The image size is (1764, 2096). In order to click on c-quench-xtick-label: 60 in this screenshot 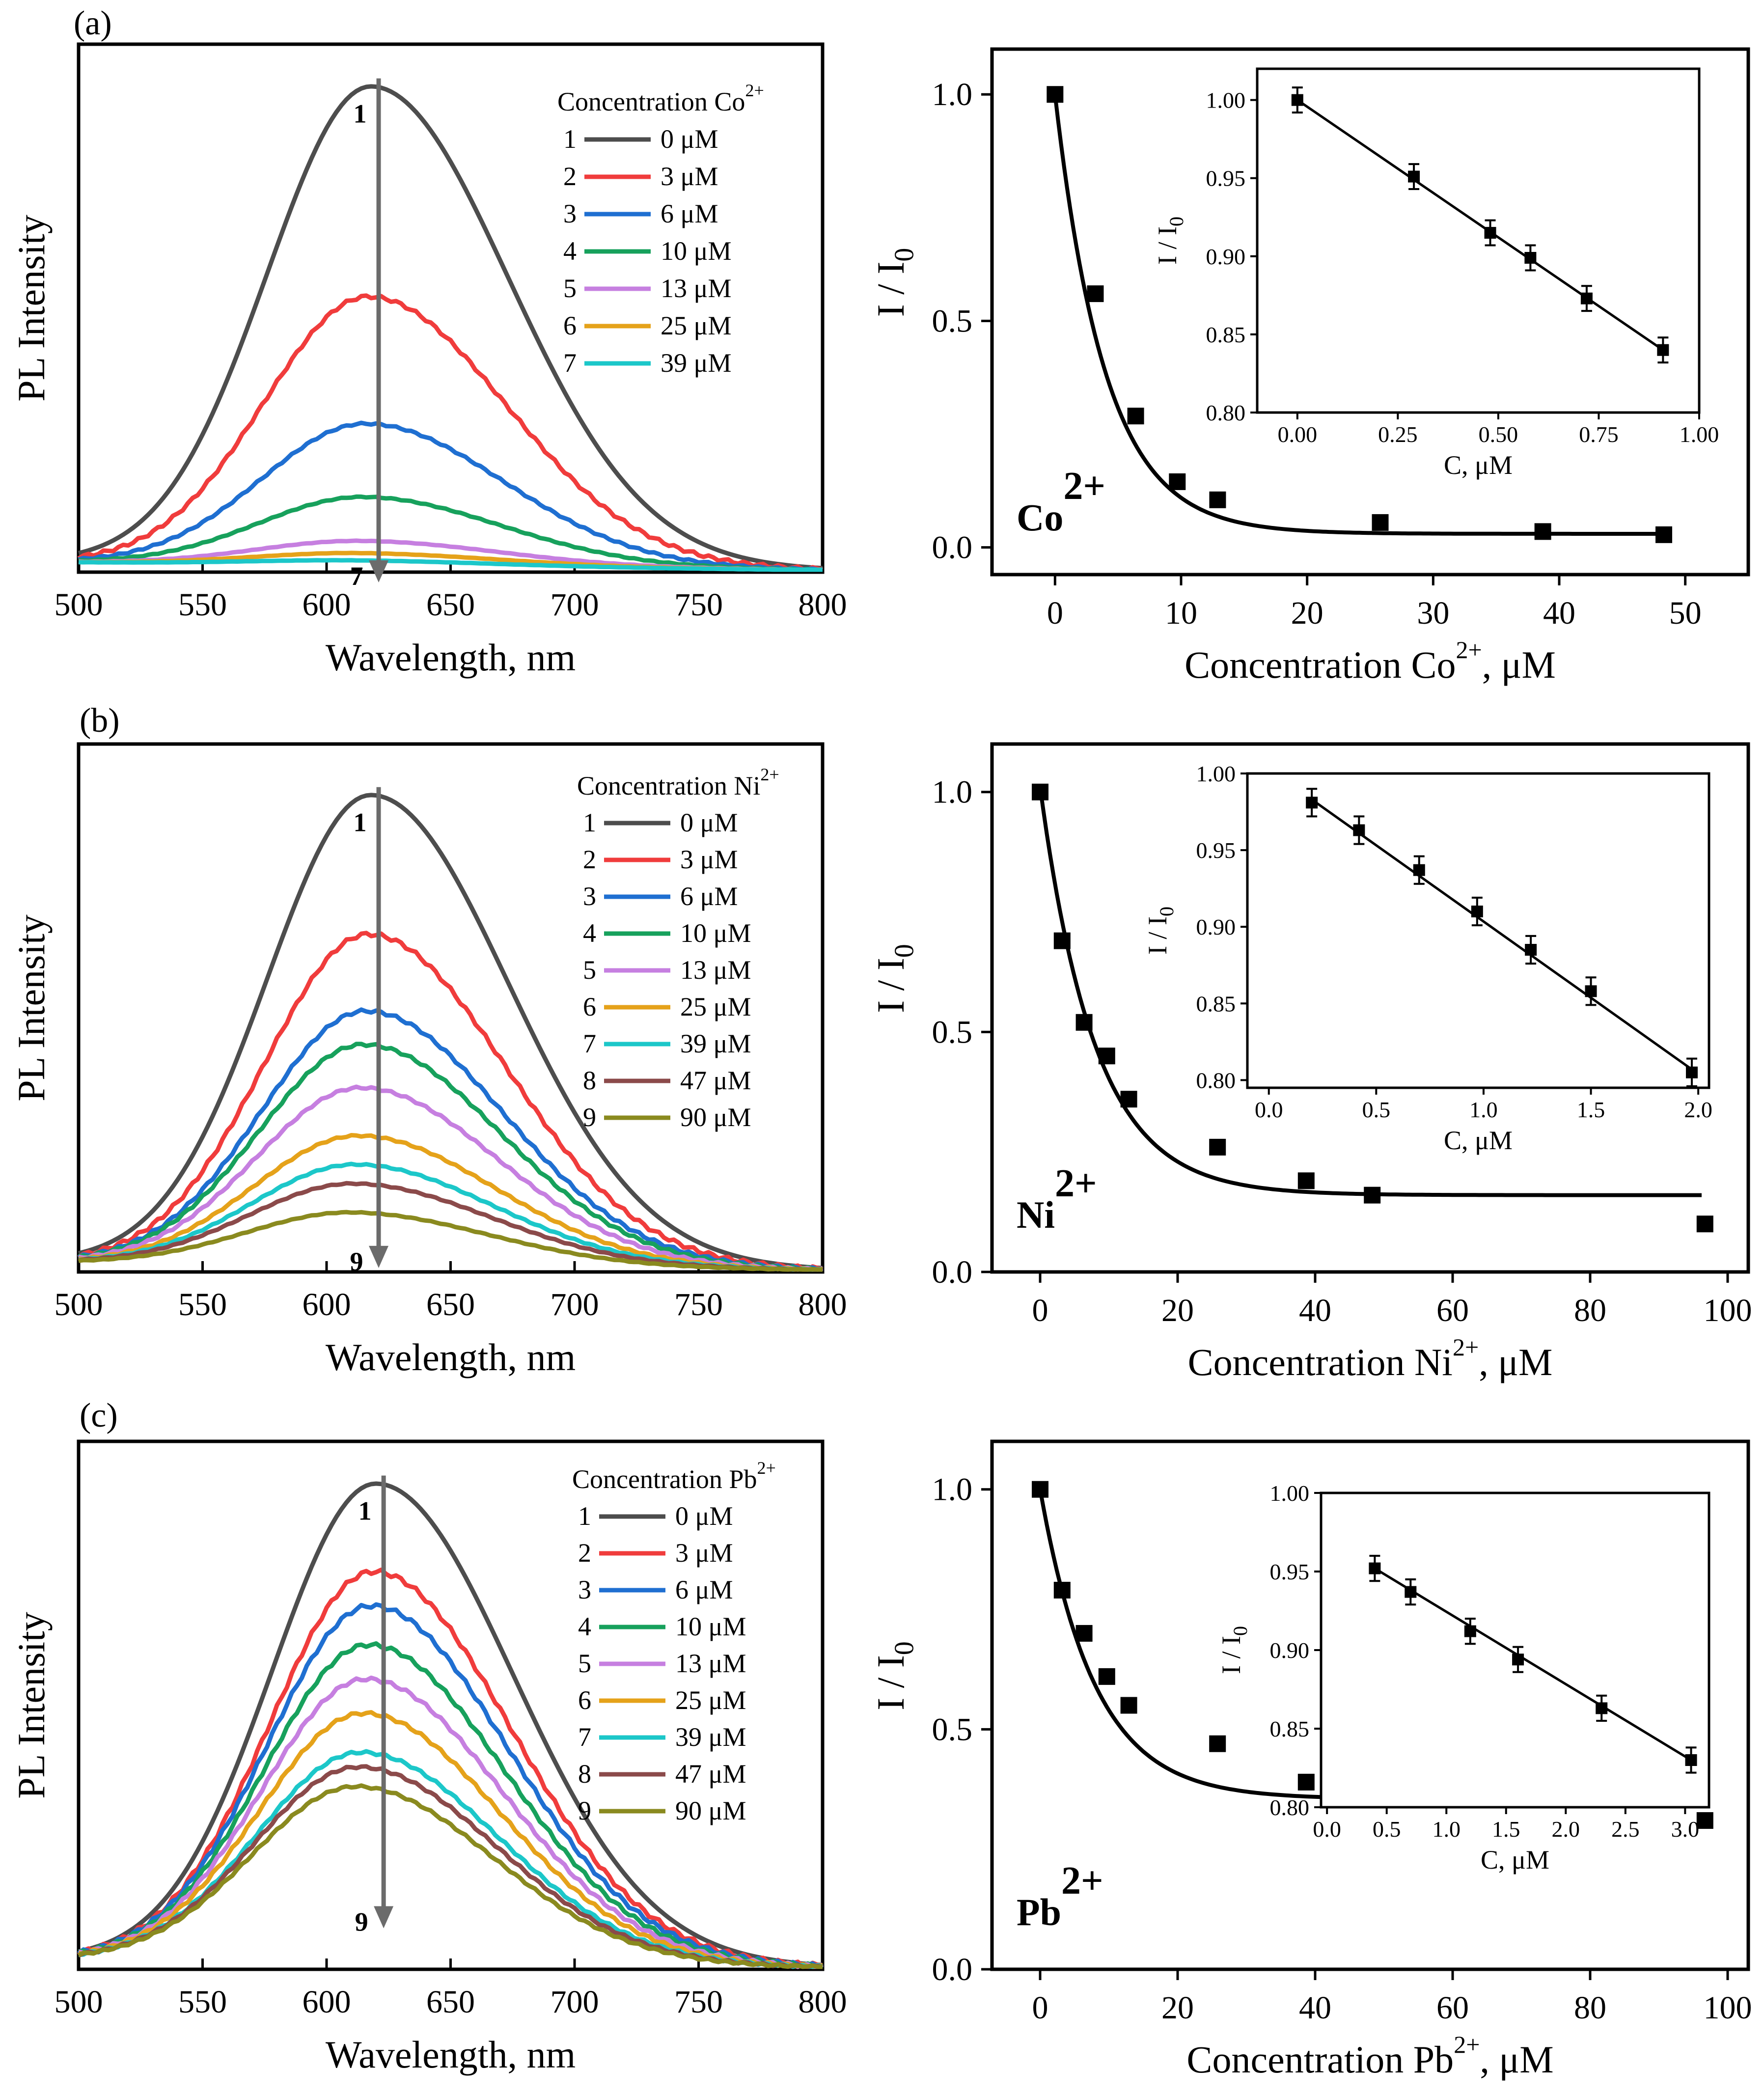, I will do `click(1453, 2008)`.